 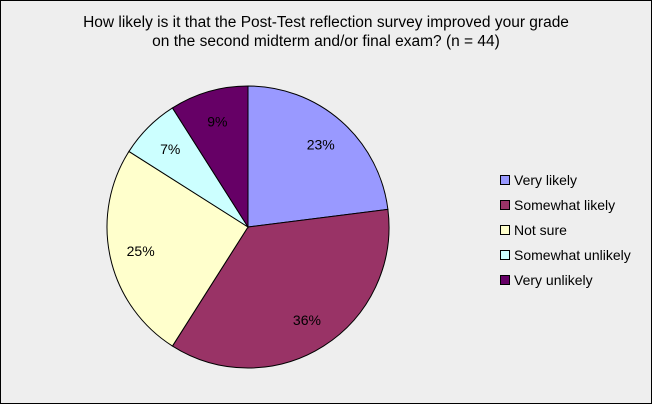 I want to click on legend-label: Very likely, so click(x=546, y=180).